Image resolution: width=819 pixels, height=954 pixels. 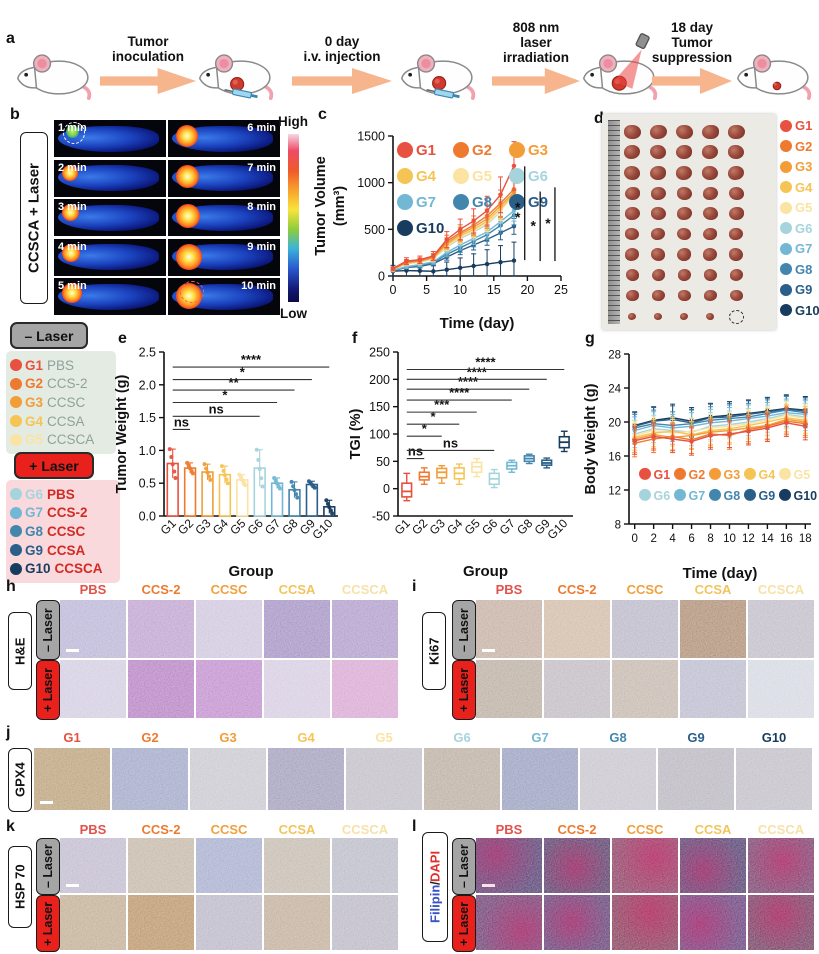 What do you see at coordinates (61, 402) in the screenshot?
I see `legend-item-G3: G3 CCSC` at bounding box center [61, 402].